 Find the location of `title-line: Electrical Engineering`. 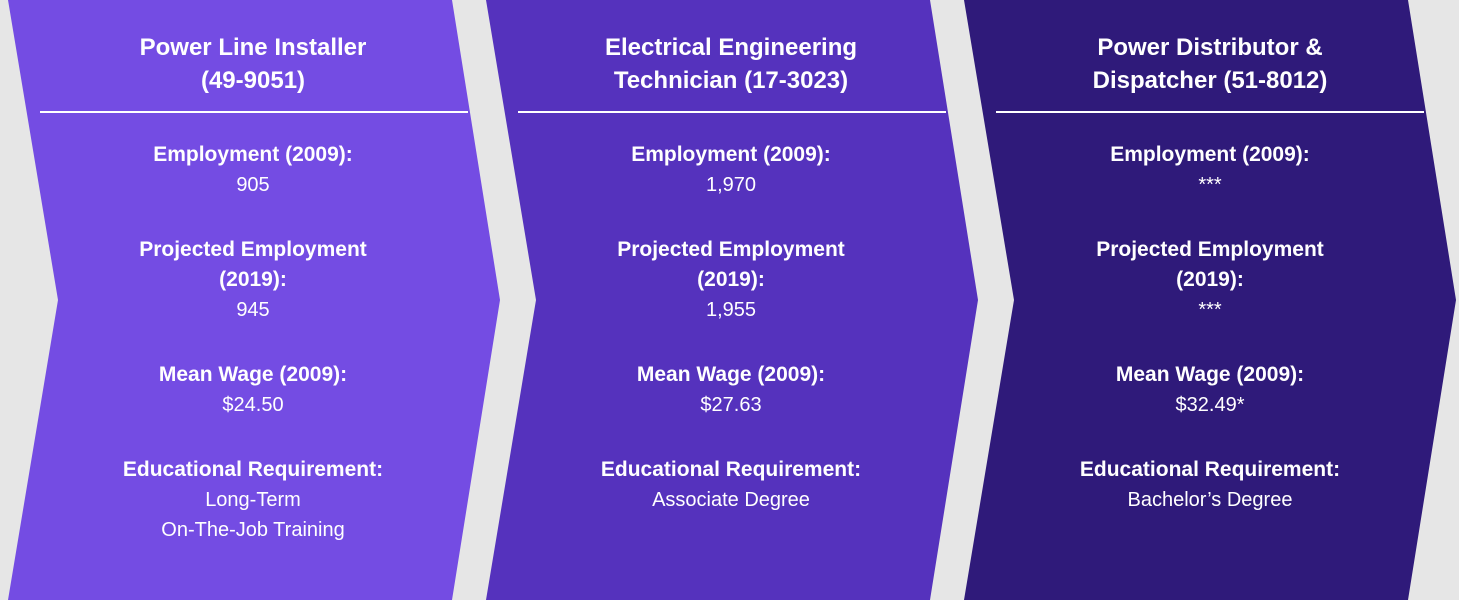

title-line: Electrical Engineering is located at coordinates (731, 47).